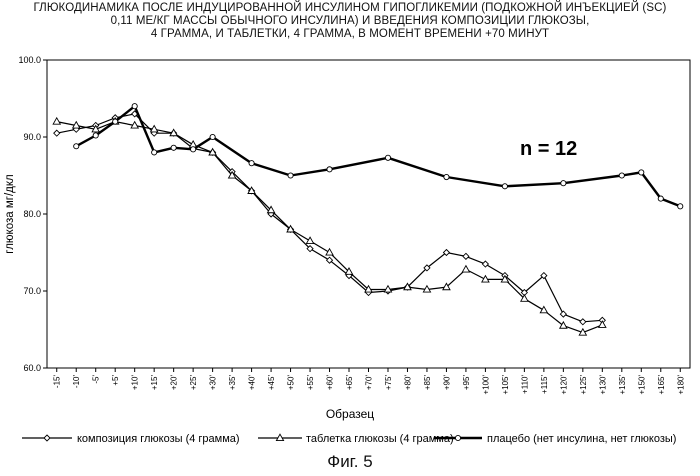  I want to click on legend-label: композиция глюкозы (4 грамма), so click(158, 439).